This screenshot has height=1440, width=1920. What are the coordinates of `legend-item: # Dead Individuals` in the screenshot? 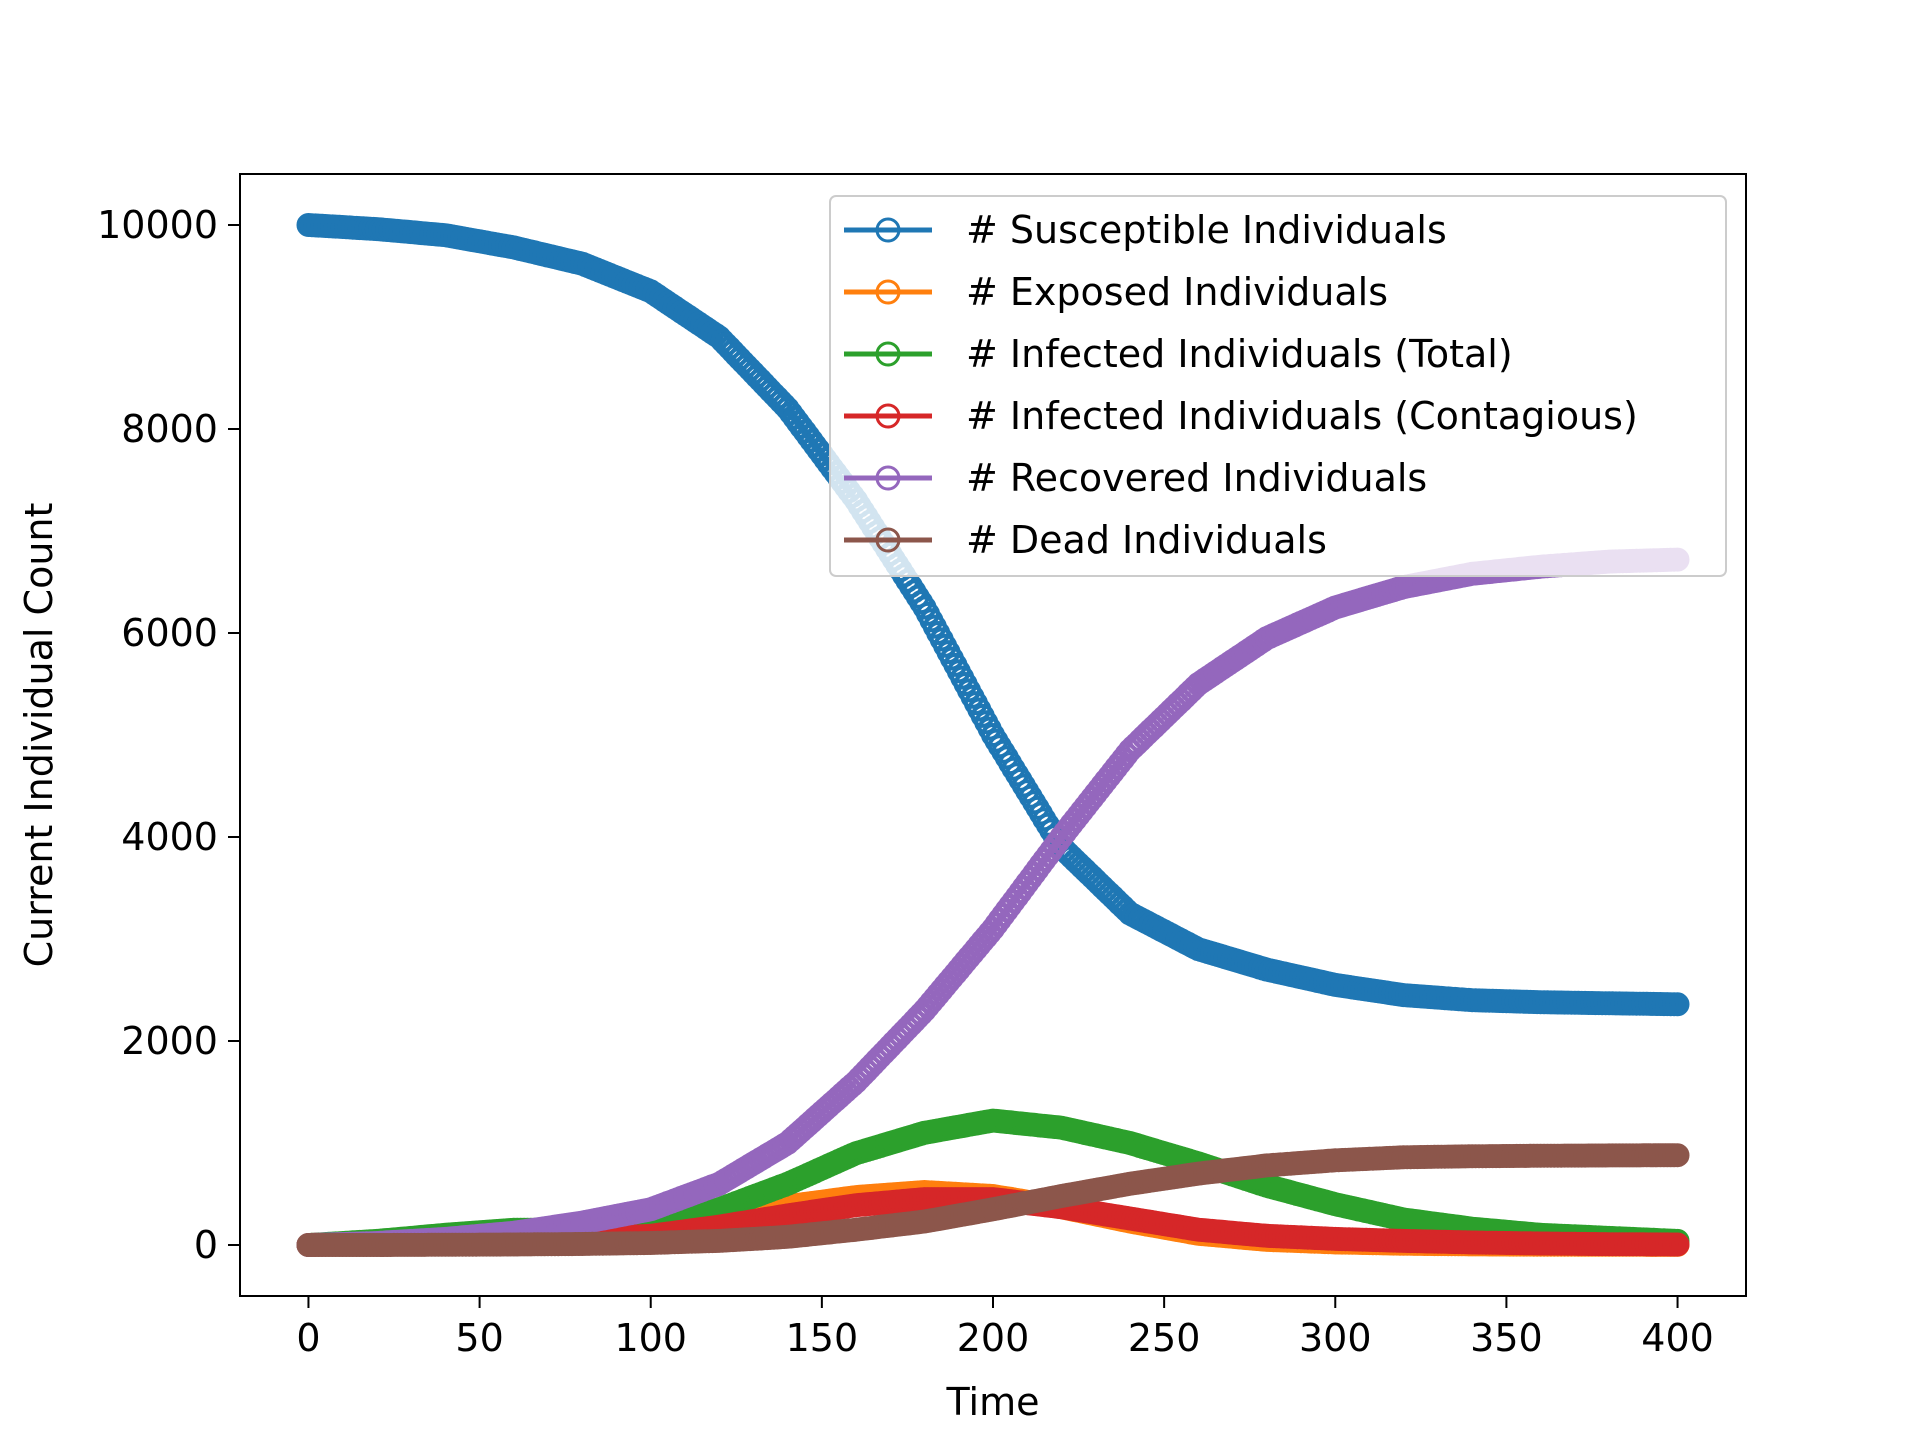 It's located at (1085, 540).